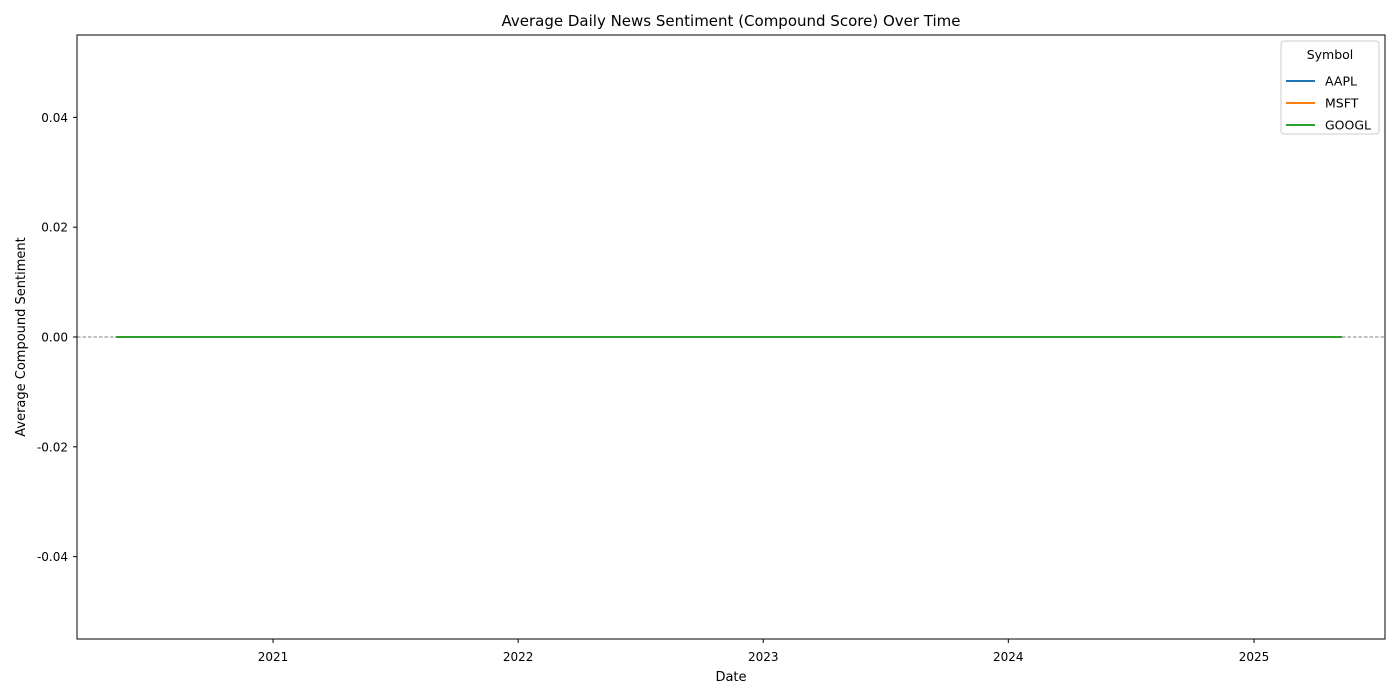  I want to click on chart-legend: Symbol AAPL MSFT GOOGL, so click(1330, 87).